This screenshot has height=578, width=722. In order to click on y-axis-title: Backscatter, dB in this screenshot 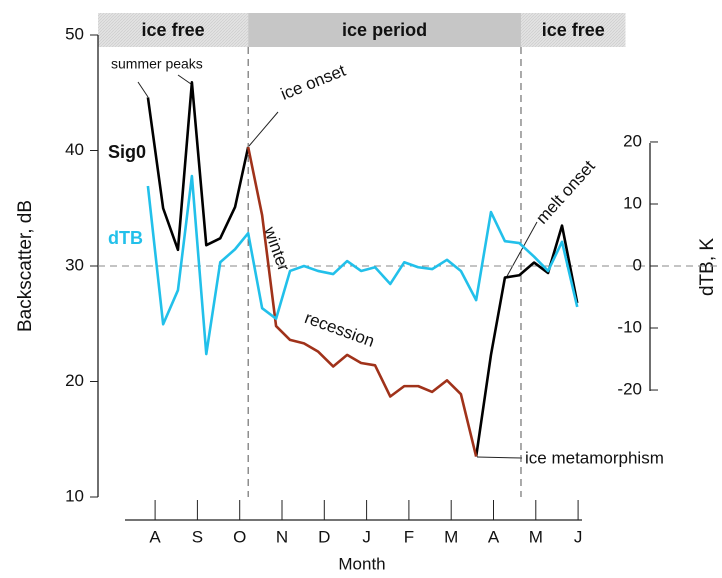, I will do `click(25, 266)`.